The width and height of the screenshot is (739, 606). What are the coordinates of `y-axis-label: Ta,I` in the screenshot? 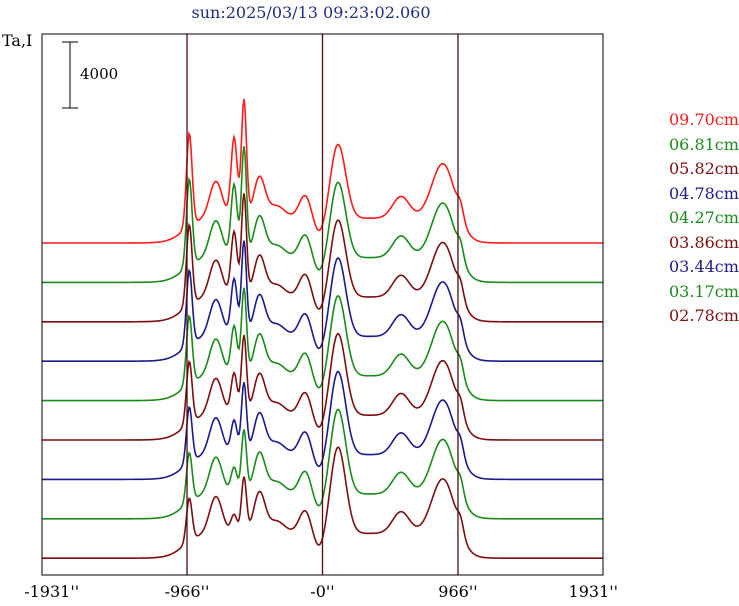 It's located at (17, 40).